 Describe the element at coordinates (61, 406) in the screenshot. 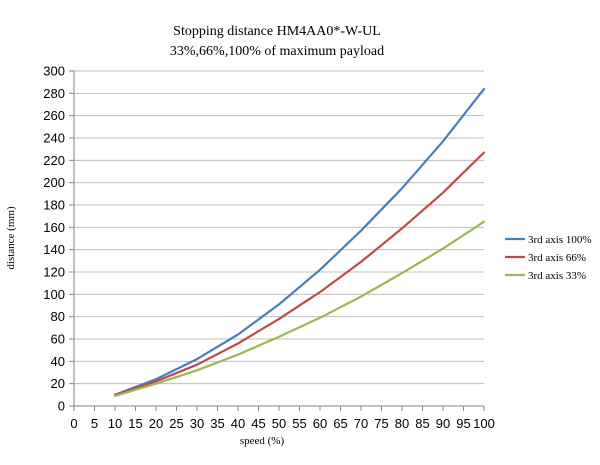

I see `y-tick-label: 0` at that location.